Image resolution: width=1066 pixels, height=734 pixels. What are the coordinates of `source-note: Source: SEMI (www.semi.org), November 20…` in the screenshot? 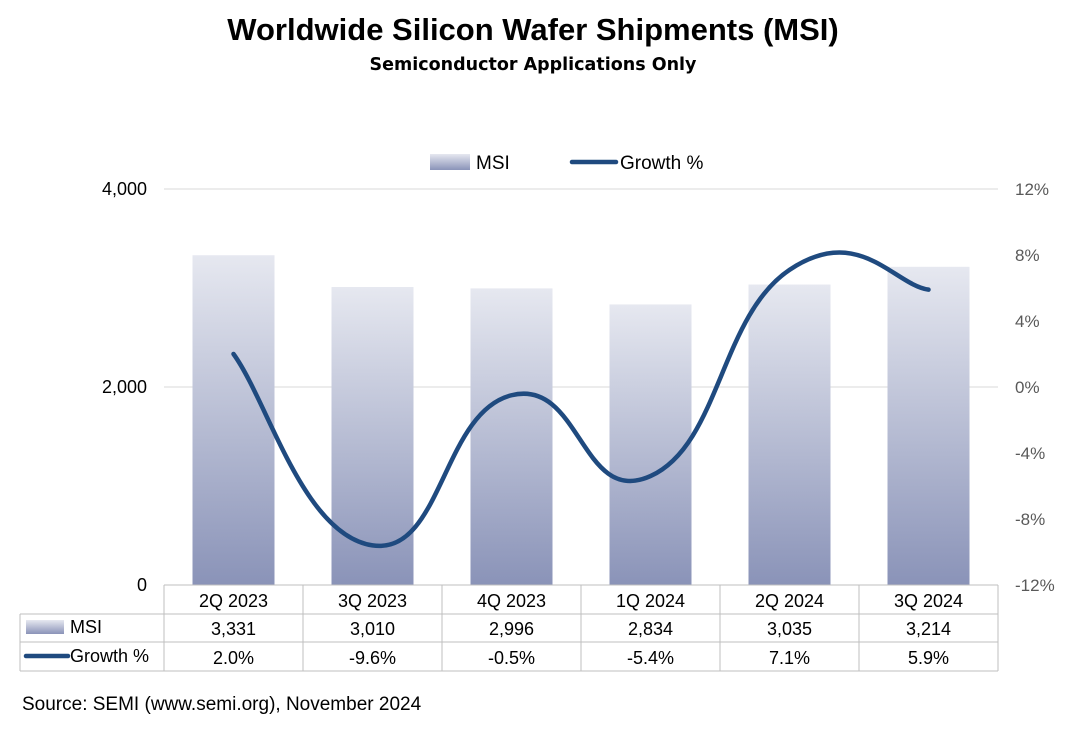 It's located at (222, 704).